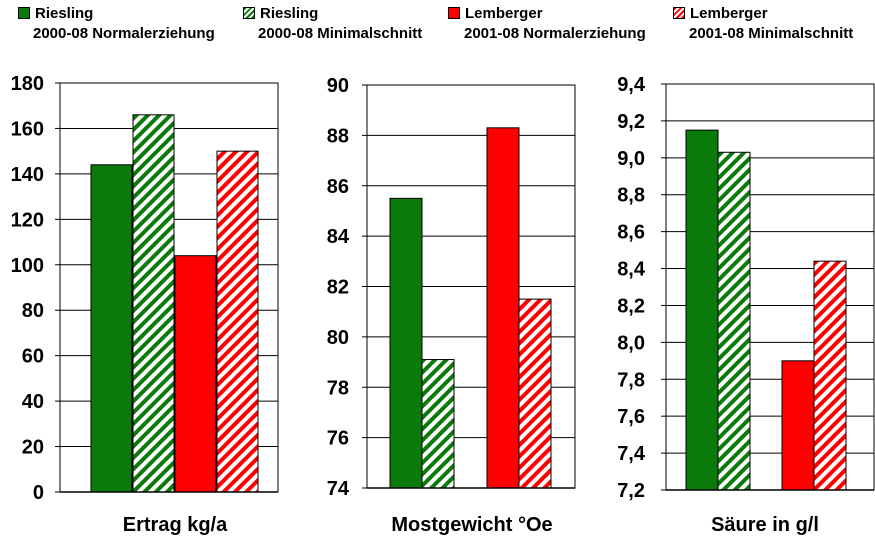 This screenshot has width=875, height=541. I want to click on y-tick-label-ertrag: 100, so click(27, 266).